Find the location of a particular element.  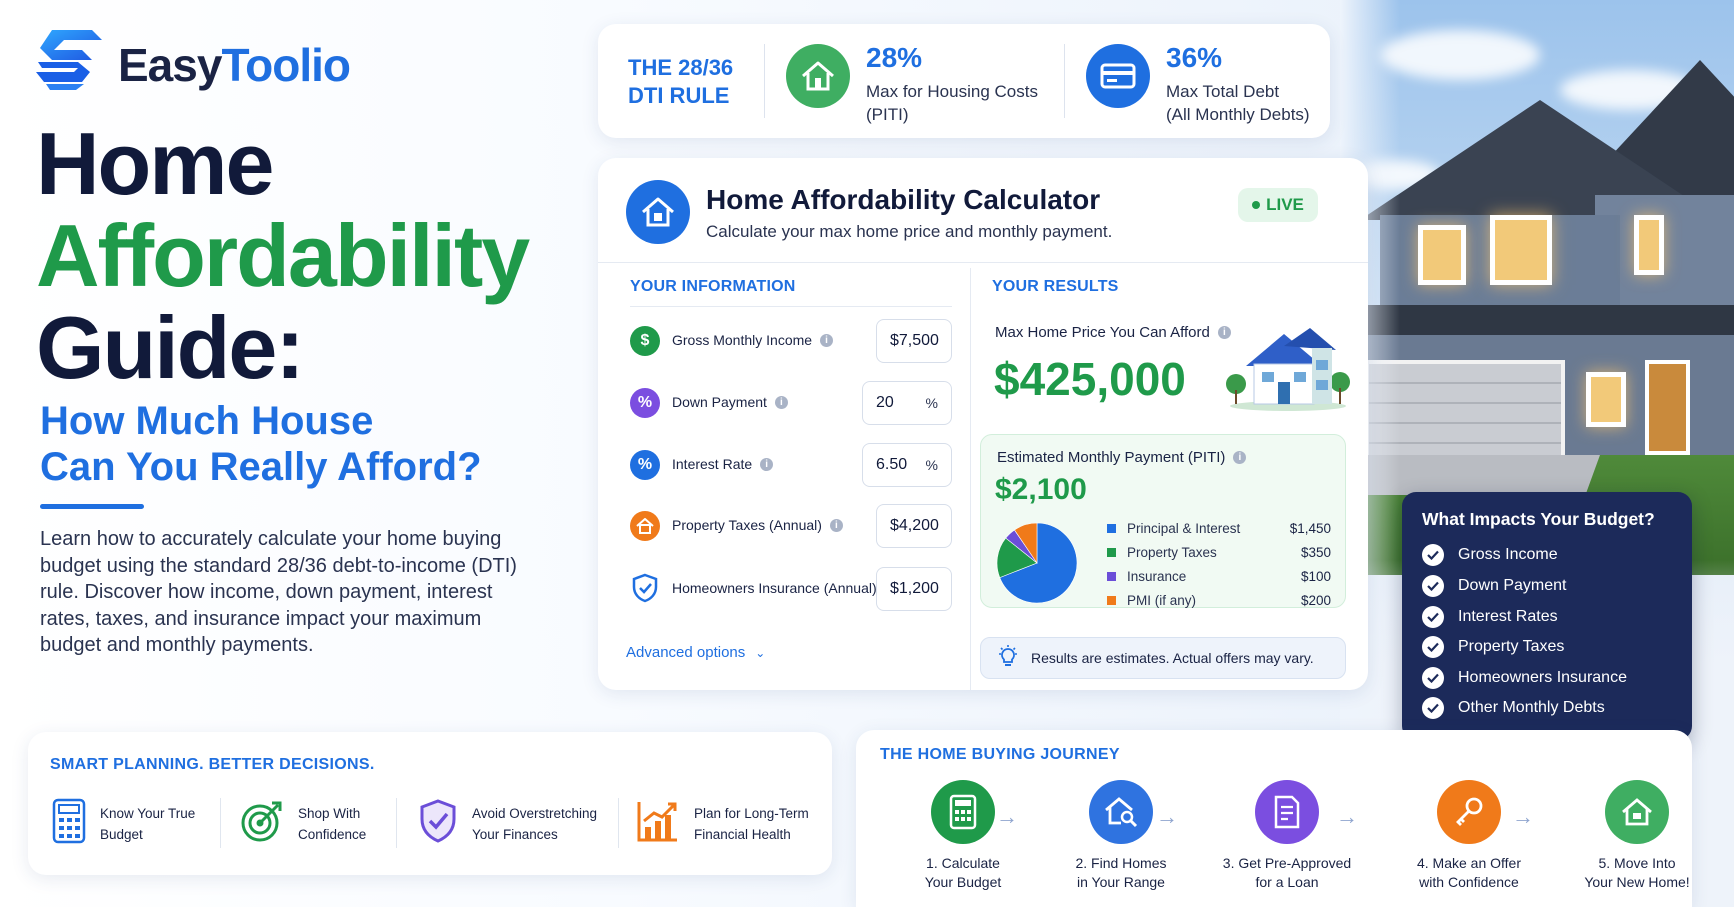

journey-step-5: 5. Move Into Your New Home! is located at coordinates (1637, 836).